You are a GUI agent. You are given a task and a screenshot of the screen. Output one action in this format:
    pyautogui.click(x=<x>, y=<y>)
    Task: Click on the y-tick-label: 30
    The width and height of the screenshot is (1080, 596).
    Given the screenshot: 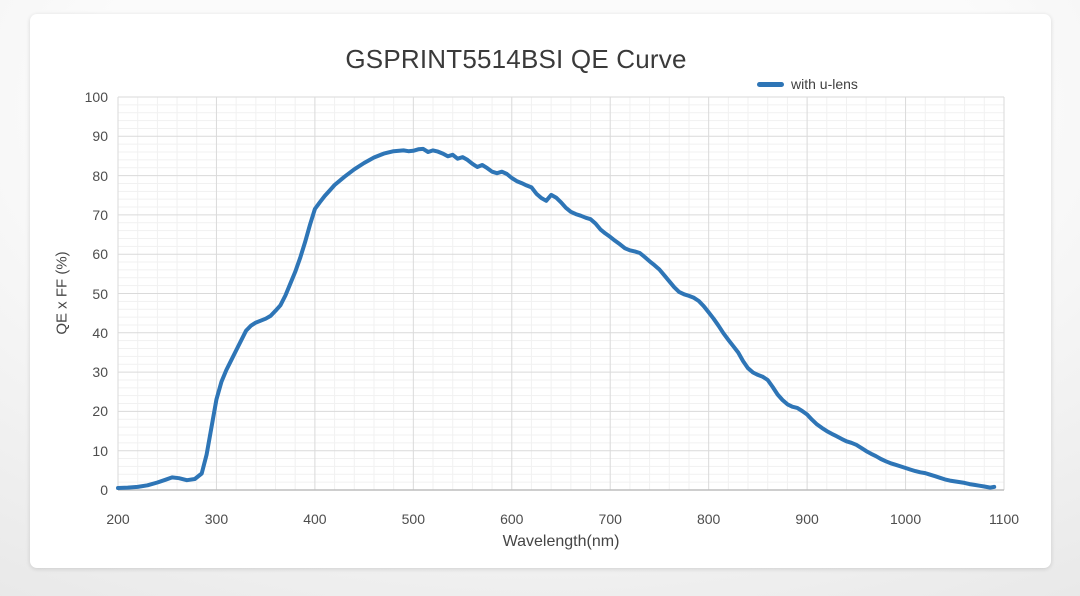 What is the action you would take?
    pyautogui.click(x=100, y=372)
    